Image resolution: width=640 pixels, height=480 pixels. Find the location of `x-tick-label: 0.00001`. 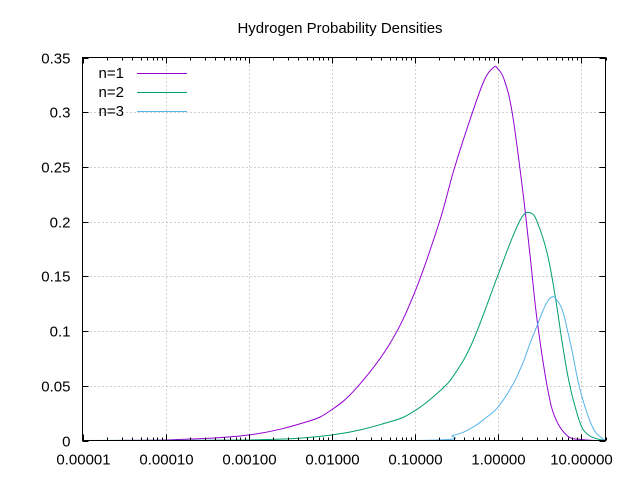

x-tick-label: 0.00001 is located at coordinates (83, 460).